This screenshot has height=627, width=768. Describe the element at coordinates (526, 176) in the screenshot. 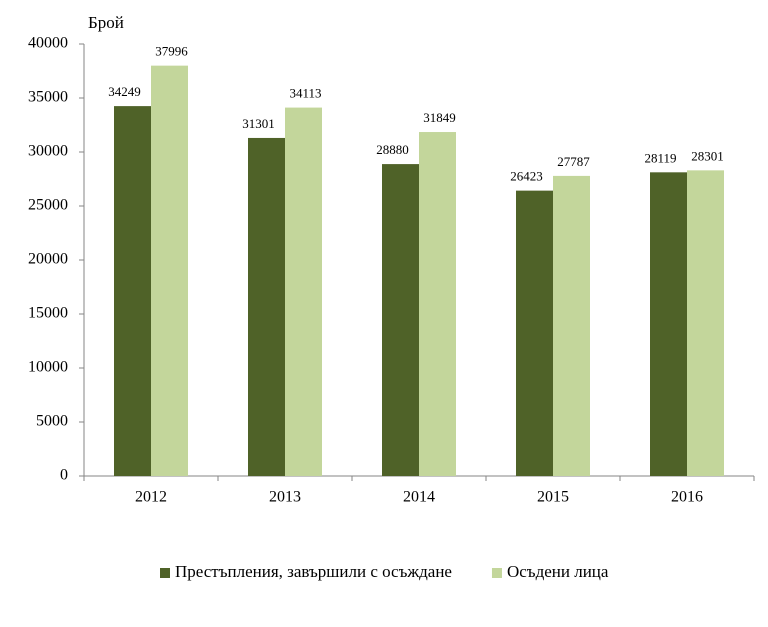

I see `value-label: 26423` at that location.